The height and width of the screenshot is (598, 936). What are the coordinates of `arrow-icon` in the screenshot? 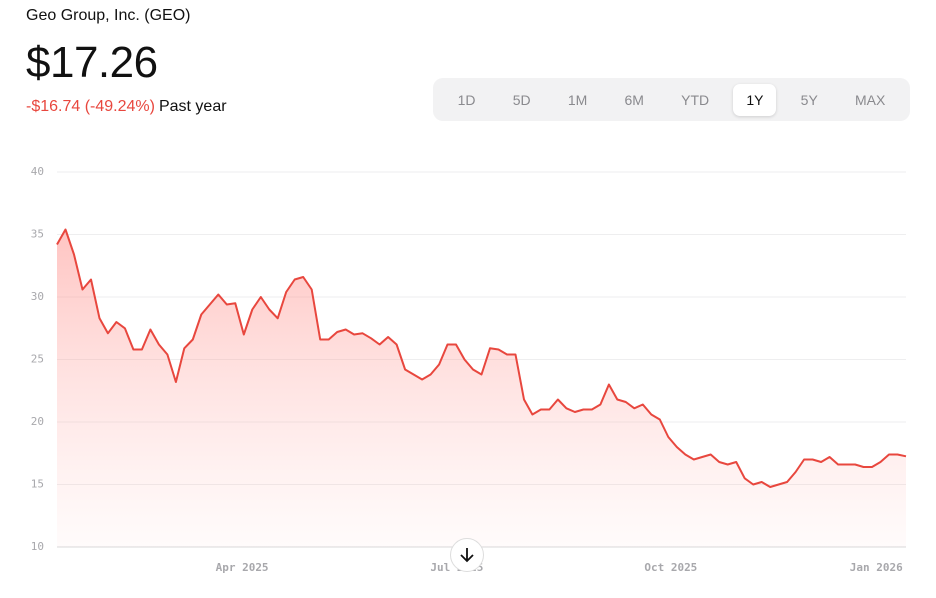 It's located at (467, 555).